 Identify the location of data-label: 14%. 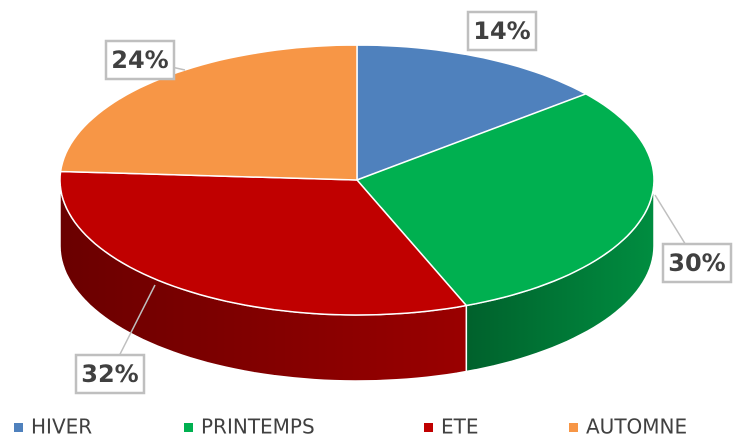
(501, 31).